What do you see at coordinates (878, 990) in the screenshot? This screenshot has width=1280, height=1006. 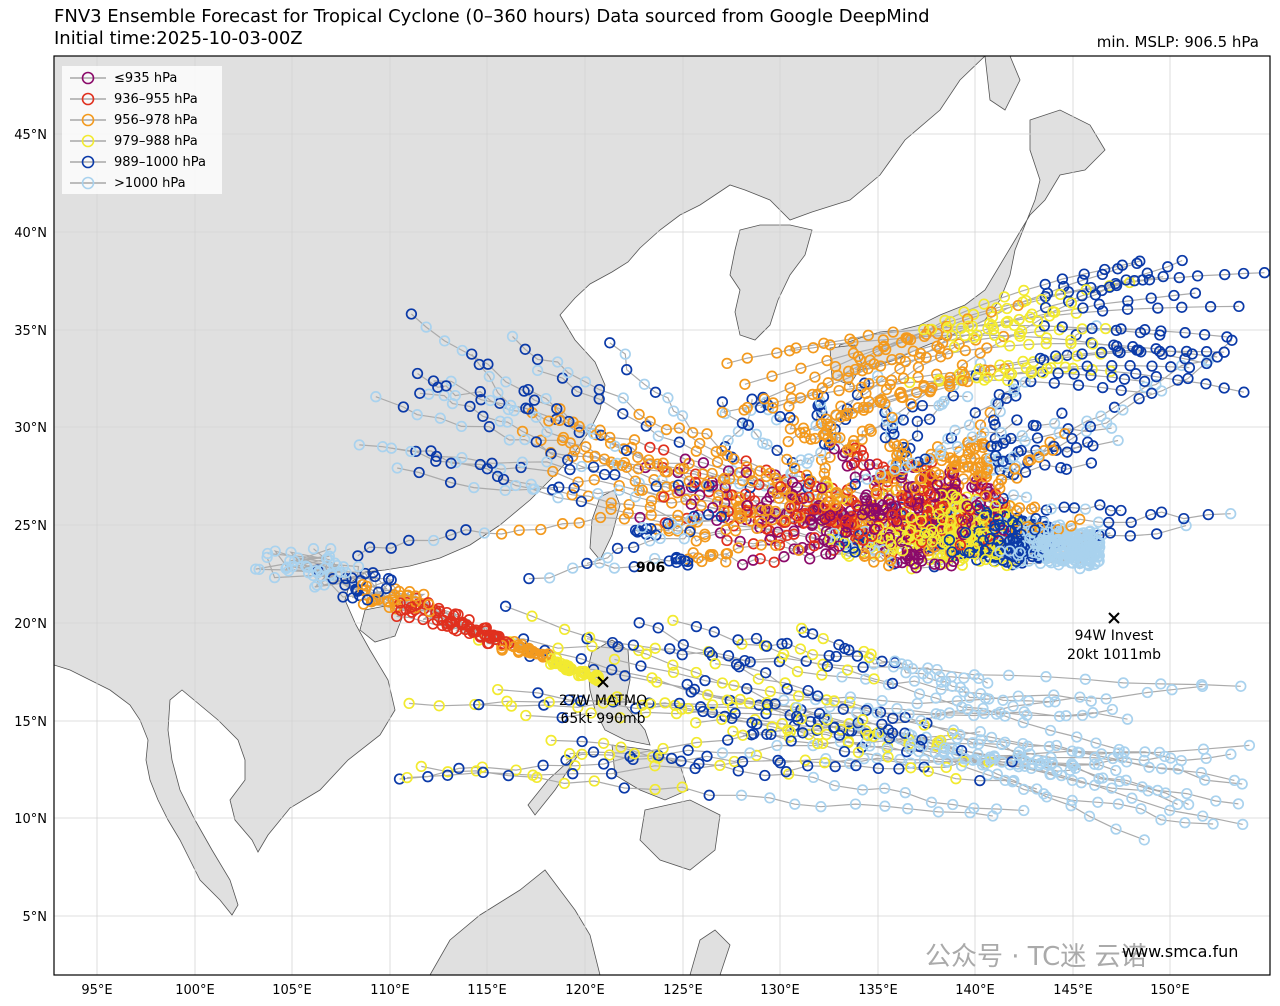 I see `lon-tick-135: 135°E` at bounding box center [878, 990].